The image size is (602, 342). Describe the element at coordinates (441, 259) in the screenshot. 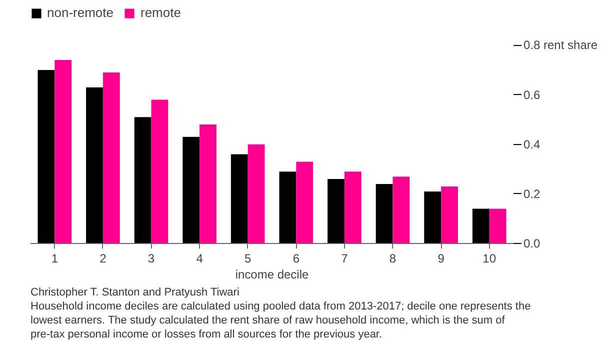

I see `x-tick-label: 9` at that location.